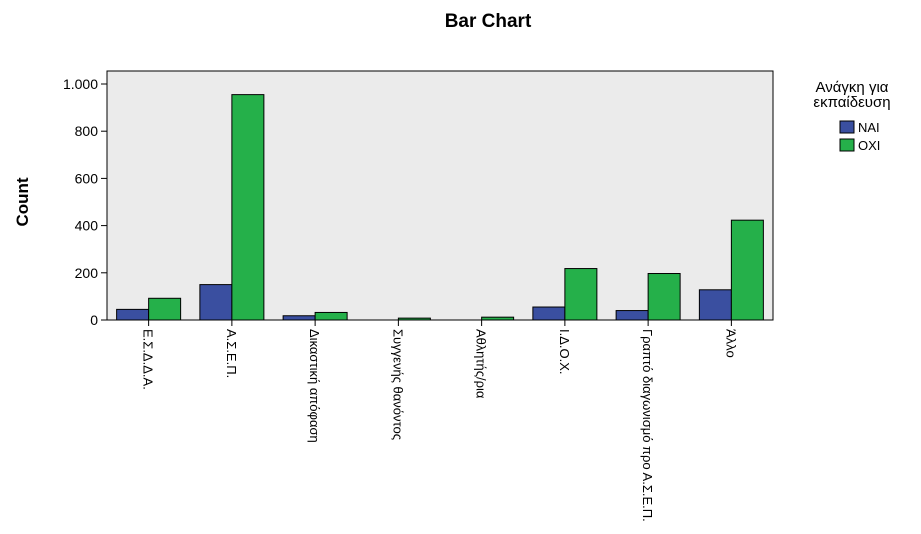  What do you see at coordinates (851, 116) in the screenshot?
I see `legend: Ανάγκη για εκπαίδευση ΝΑΙ ΟΧΙ` at bounding box center [851, 116].